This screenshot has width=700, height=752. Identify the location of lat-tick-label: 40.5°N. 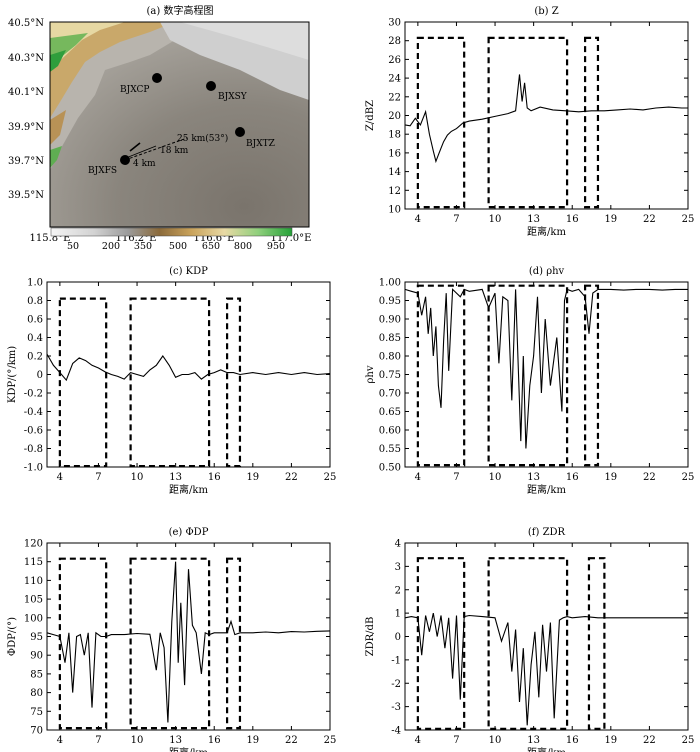
(26, 23).